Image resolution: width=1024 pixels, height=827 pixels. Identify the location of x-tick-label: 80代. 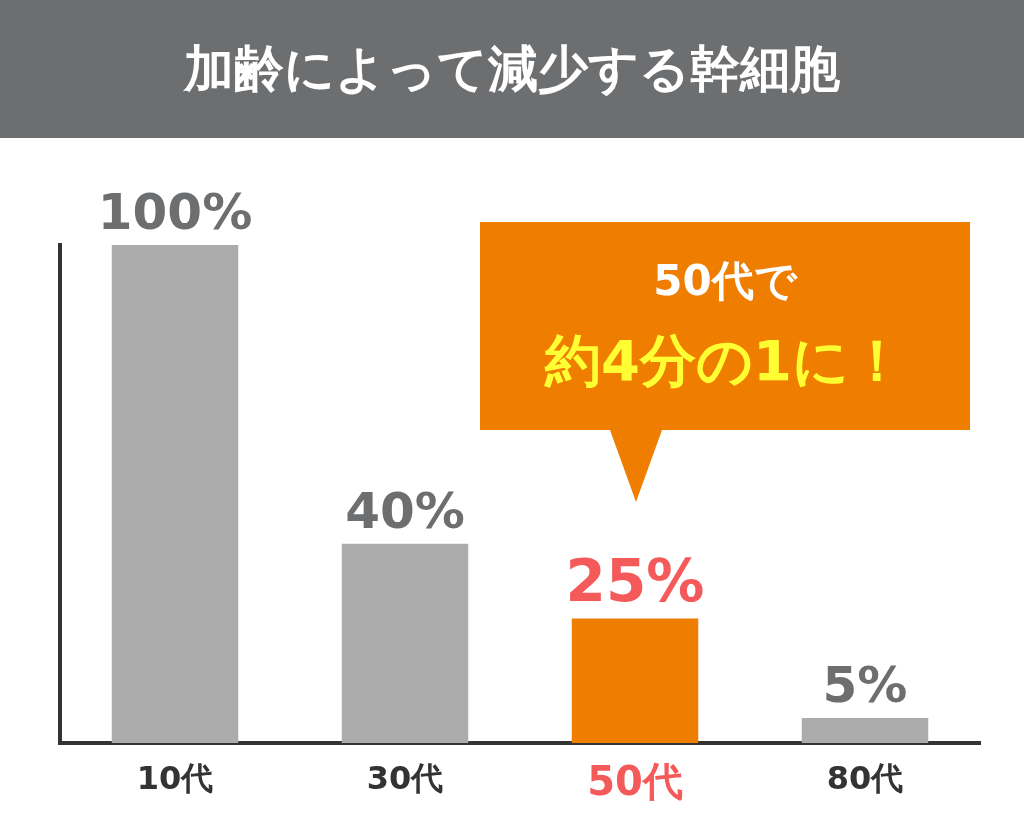
(865, 777).